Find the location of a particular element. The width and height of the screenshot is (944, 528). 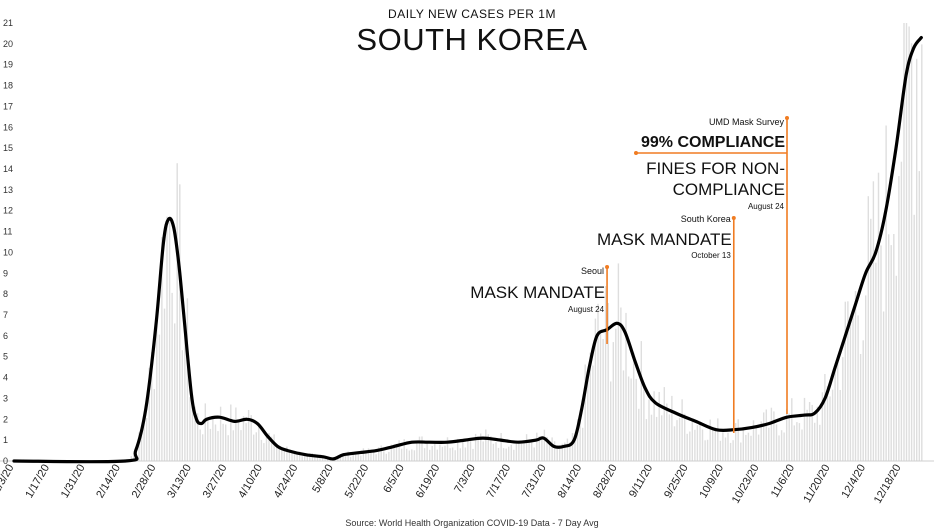

x-tick-label: 4/10/20 is located at coordinates (250, 482).